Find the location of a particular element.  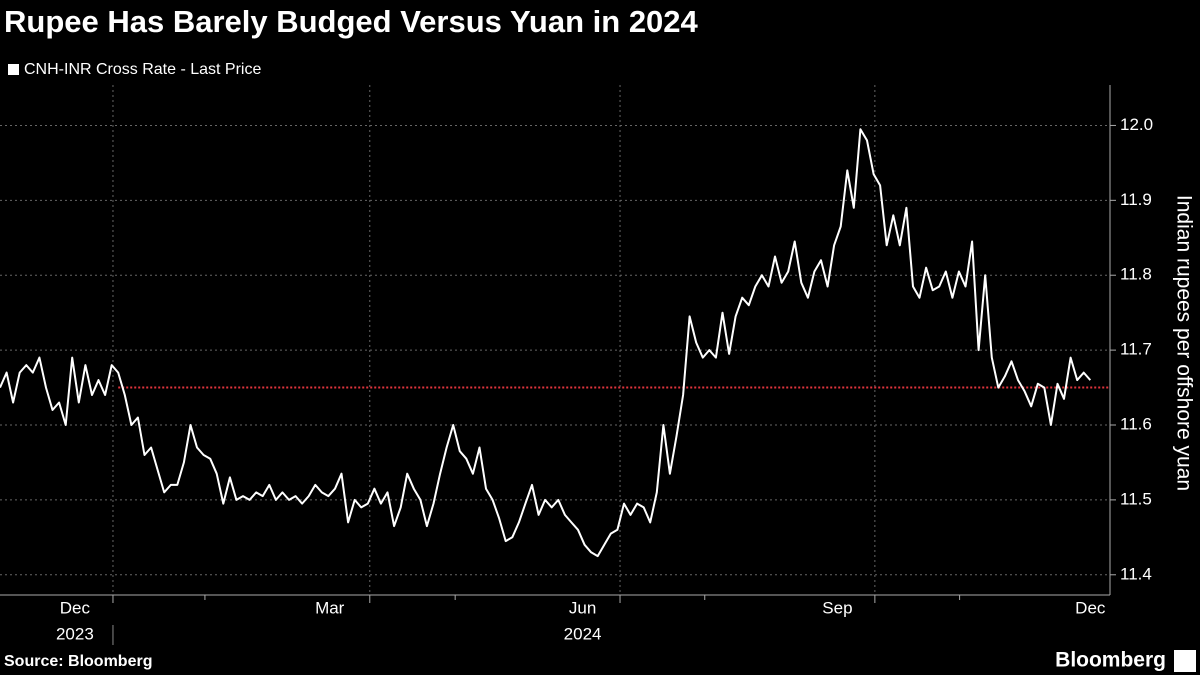

x-year-label: 2024 is located at coordinates (583, 633).